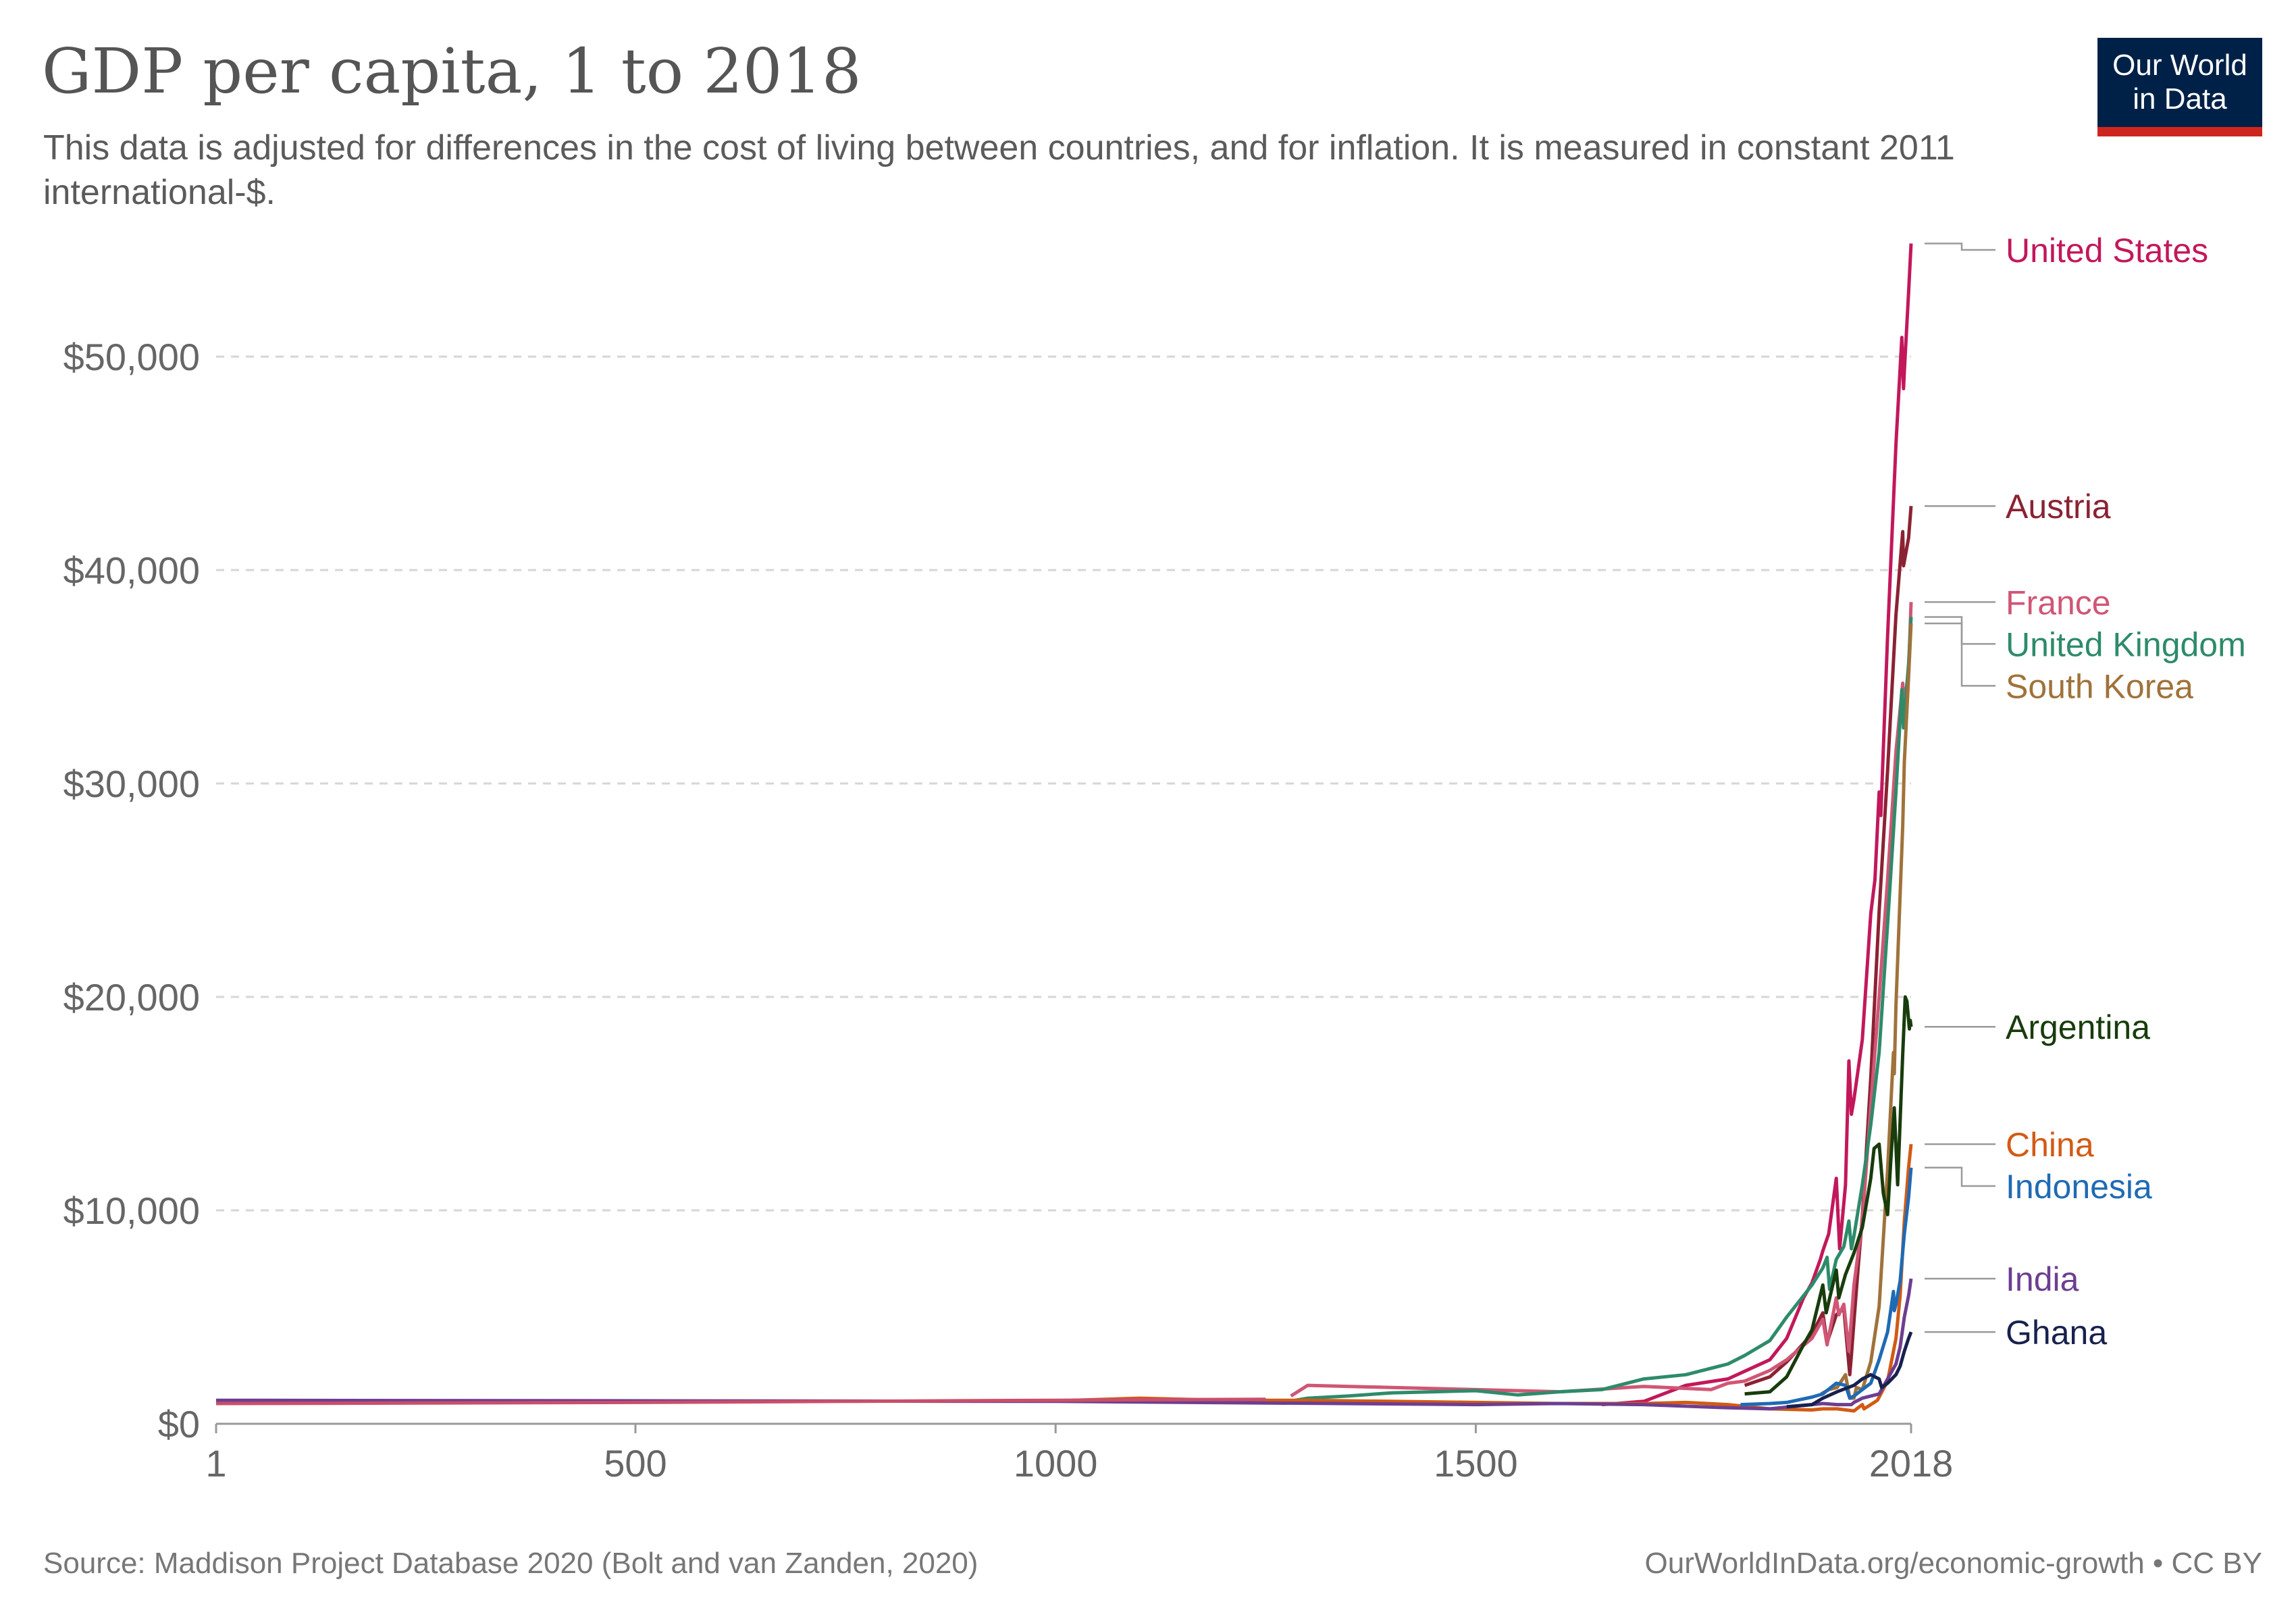 This screenshot has width=2296, height=1621. What do you see at coordinates (215, 1463) in the screenshot?
I see `x-tick-label: 1` at bounding box center [215, 1463].